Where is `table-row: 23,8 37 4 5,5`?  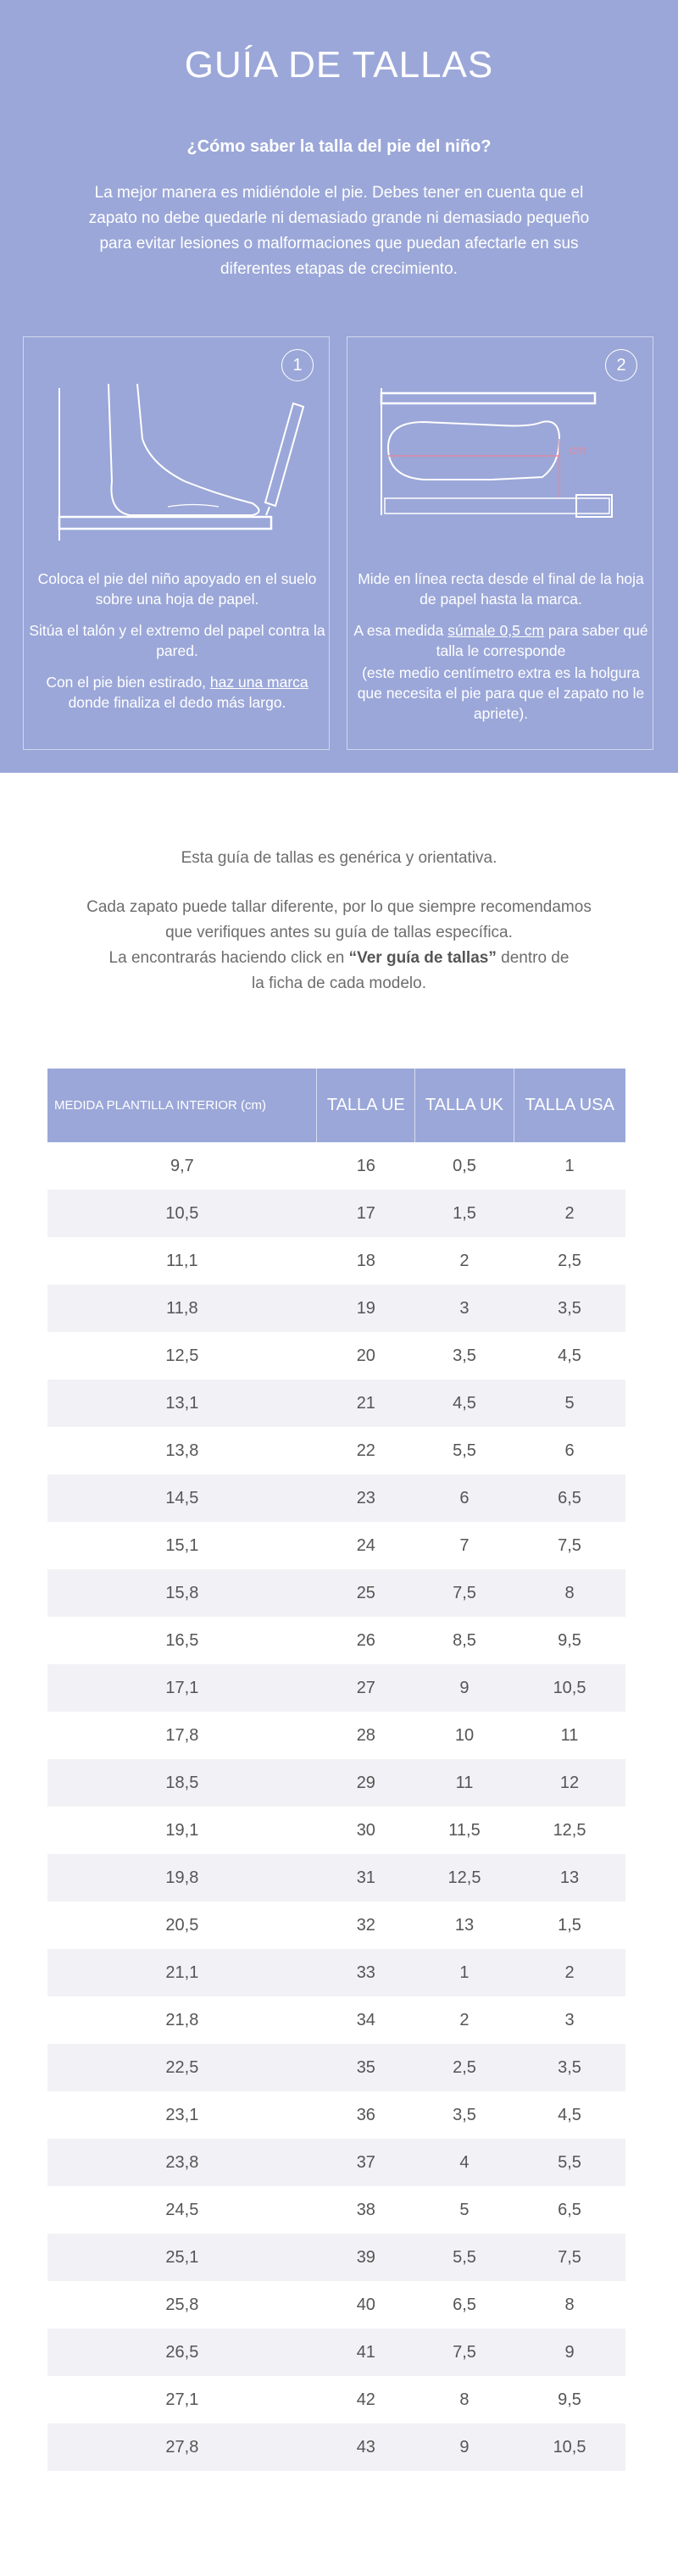
table-row: 23,8 37 4 5,5 is located at coordinates (336, 2162).